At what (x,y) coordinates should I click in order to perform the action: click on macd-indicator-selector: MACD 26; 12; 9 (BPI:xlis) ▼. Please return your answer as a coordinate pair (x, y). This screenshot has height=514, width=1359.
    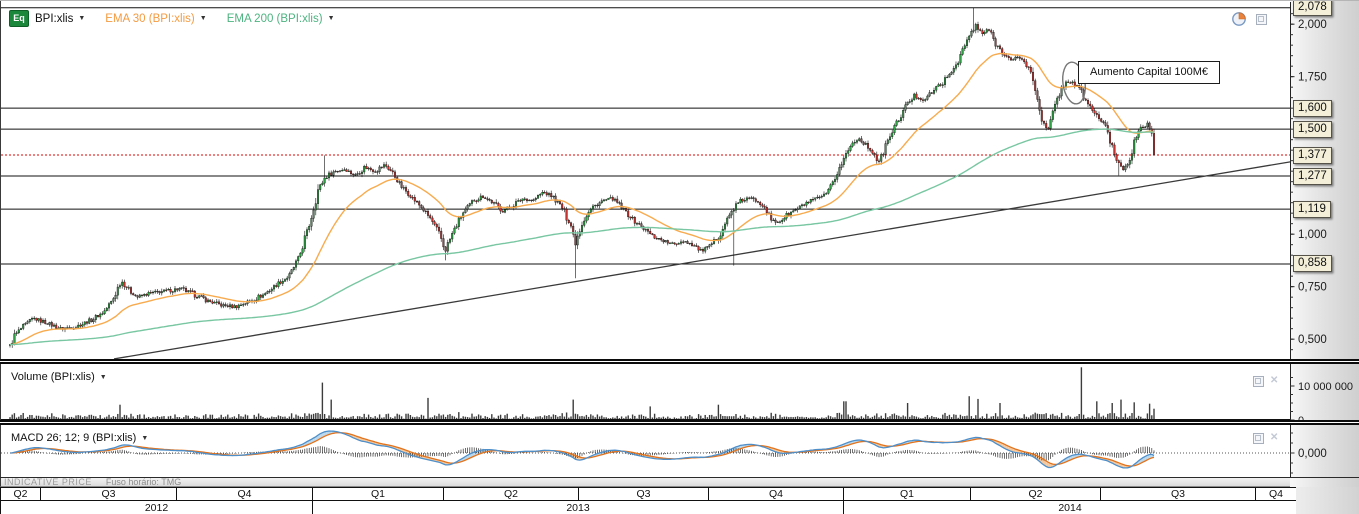
    Looking at the image, I should click on (79, 438).